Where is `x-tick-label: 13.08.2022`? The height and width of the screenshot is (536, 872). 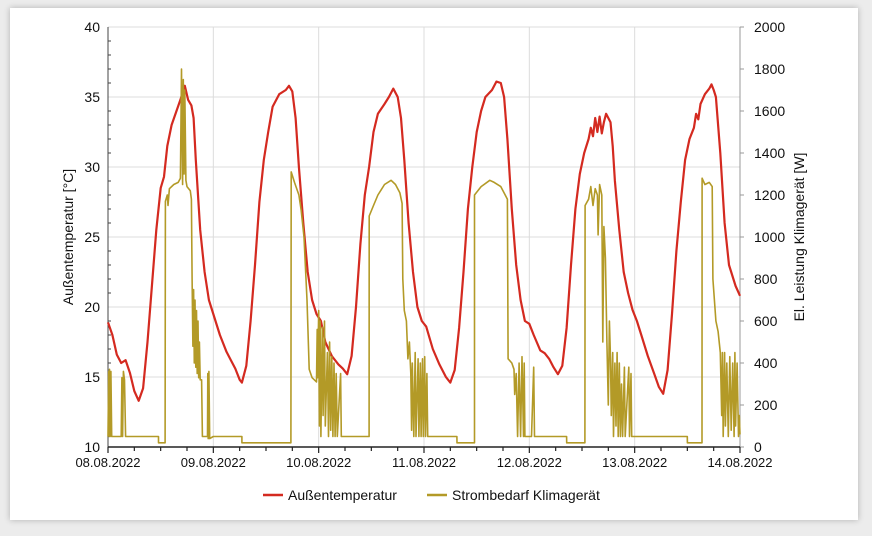 x-tick-label: 13.08.2022 is located at coordinates (634, 462).